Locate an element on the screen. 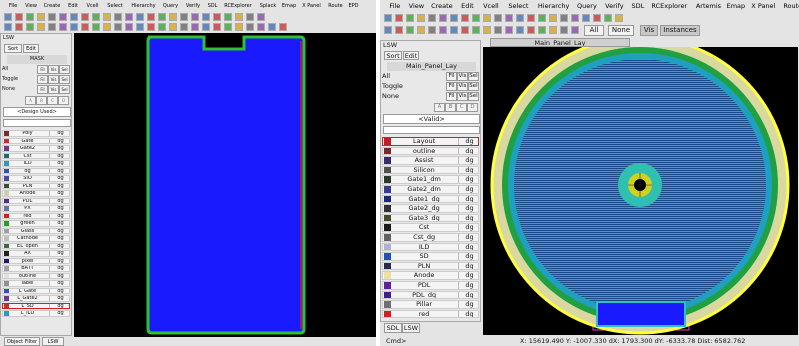  lsw-filter: <Valid> is located at coordinates (431, 119).